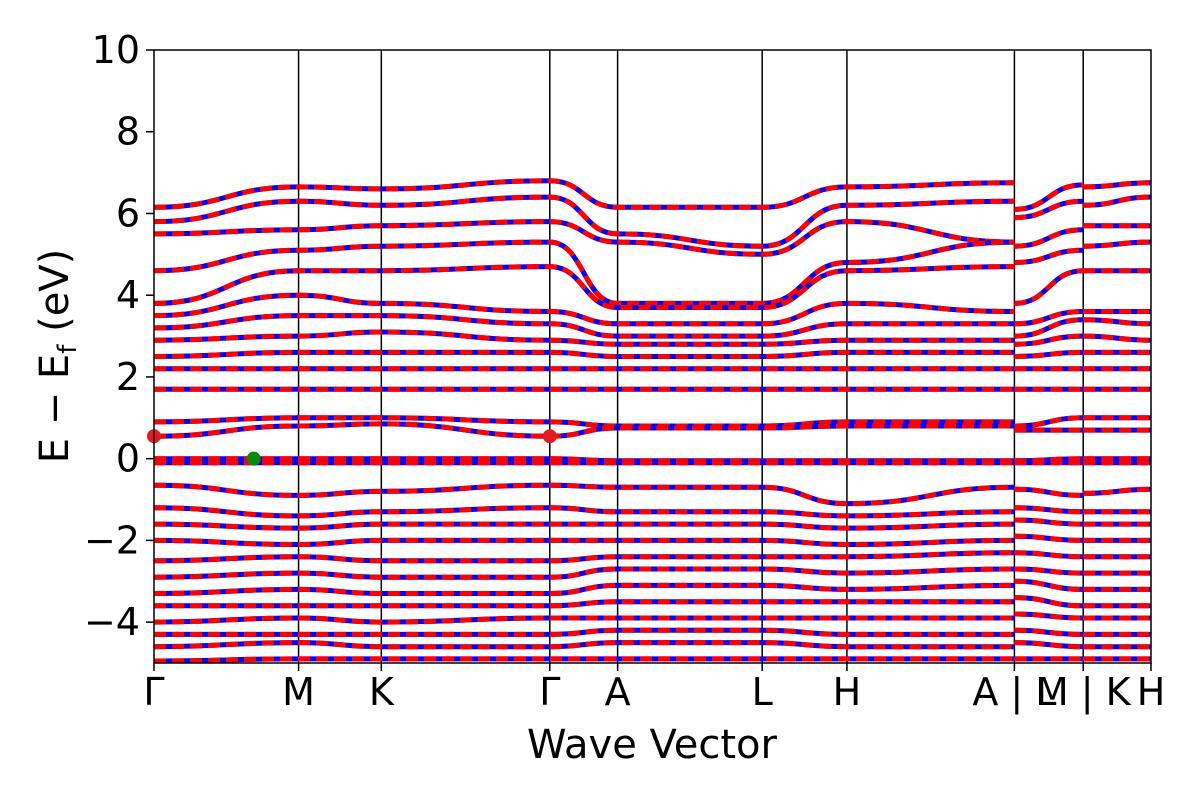  What do you see at coordinates (119, 336) in the screenshot?
I see `y-axis: −4 −2 0 2 4 6 8 10` at bounding box center [119, 336].